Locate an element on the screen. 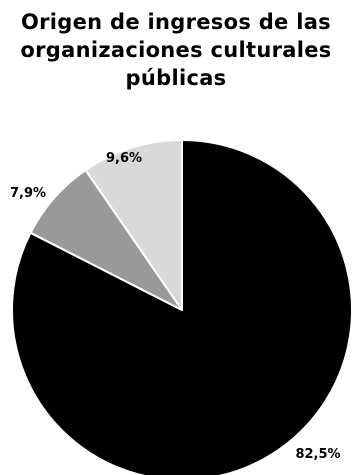 This screenshot has width=352, height=475. pie-label-3: 9,6% is located at coordinates (124, 158).